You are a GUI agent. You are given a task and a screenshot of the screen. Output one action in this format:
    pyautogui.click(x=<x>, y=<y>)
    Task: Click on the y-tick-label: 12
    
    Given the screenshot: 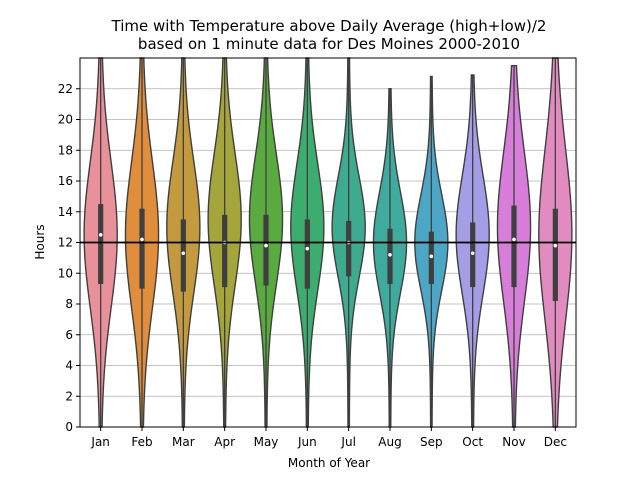 What is the action you would take?
    pyautogui.click(x=65, y=243)
    